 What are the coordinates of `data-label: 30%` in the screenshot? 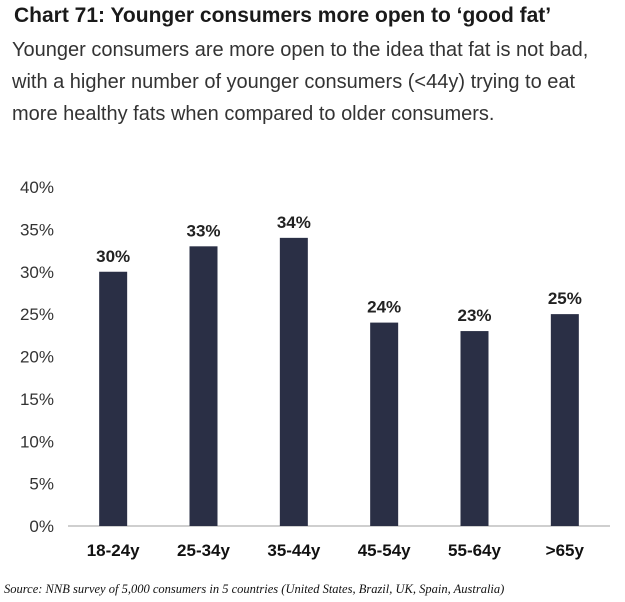 It's located at (113, 256).